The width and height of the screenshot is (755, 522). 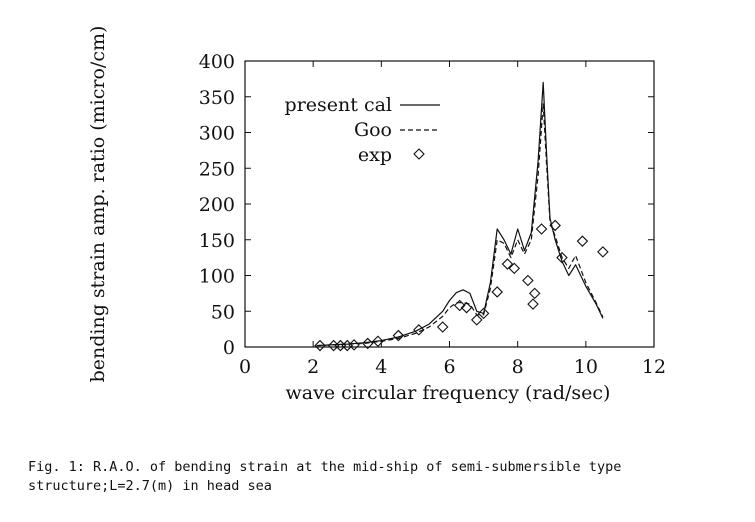 I want to click on legend-swatch-exp, so click(x=419, y=154).